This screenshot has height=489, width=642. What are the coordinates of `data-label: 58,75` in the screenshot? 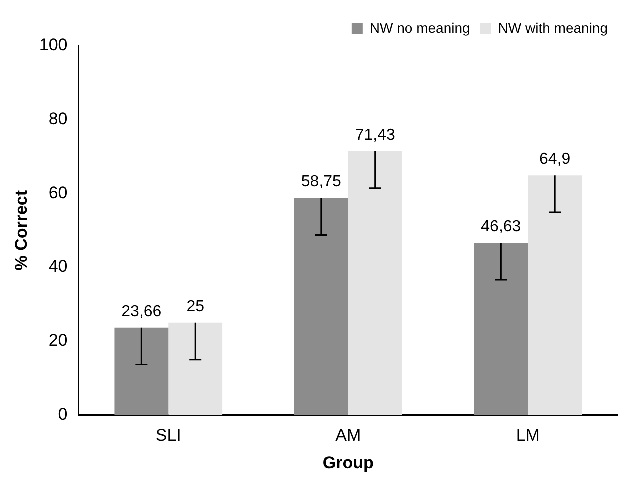 It's located at (321, 182).